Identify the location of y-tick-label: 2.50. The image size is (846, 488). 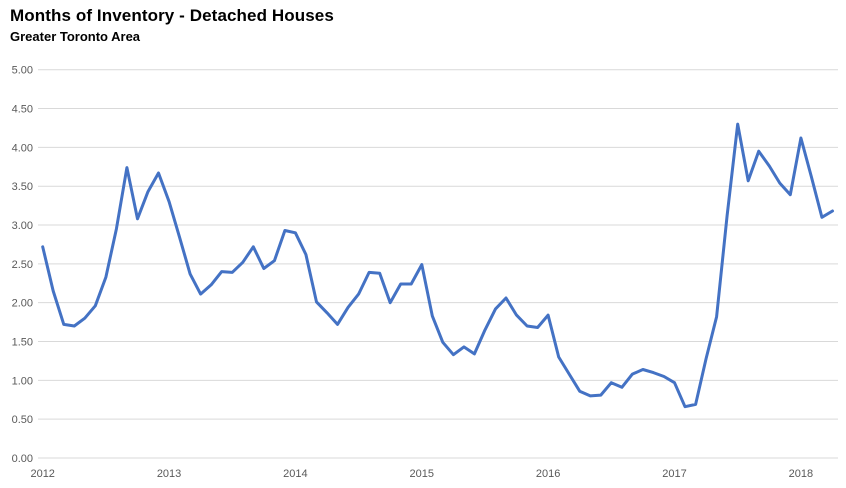
(22, 265).